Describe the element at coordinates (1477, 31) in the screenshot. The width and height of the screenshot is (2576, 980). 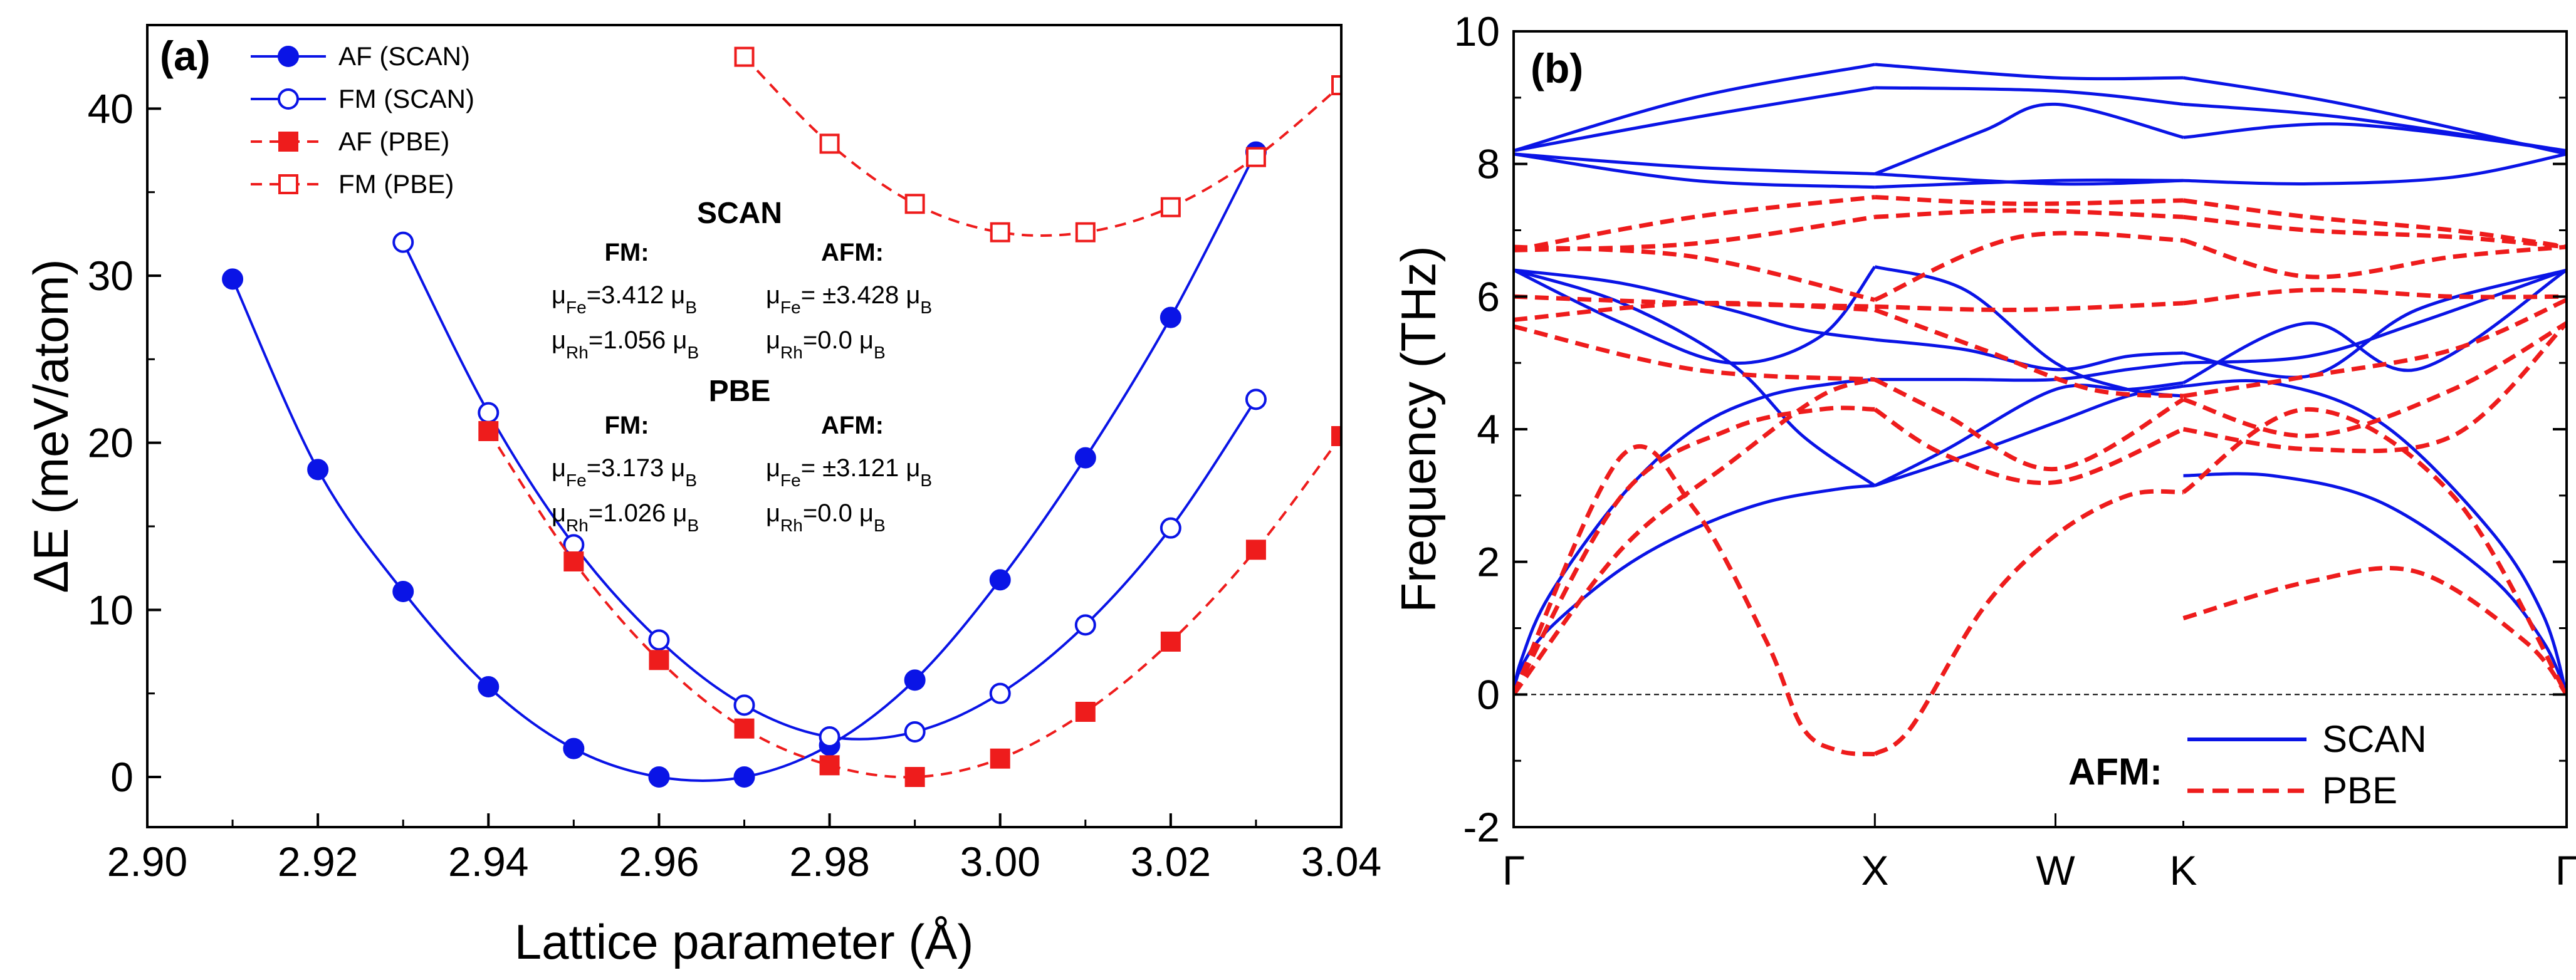
I see `y-tick-label: 10` at that location.